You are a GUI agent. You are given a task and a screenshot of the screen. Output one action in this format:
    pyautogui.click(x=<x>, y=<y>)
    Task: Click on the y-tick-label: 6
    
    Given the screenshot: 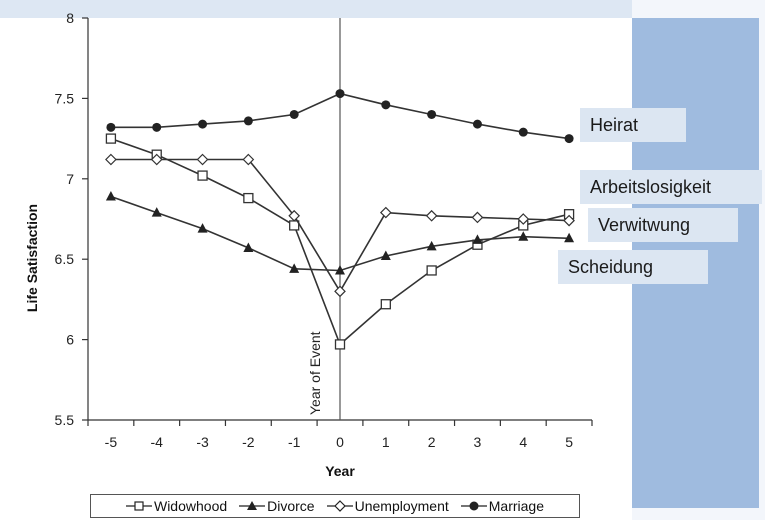 What is the action you would take?
    pyautogui.click(x=70, y=340)
    